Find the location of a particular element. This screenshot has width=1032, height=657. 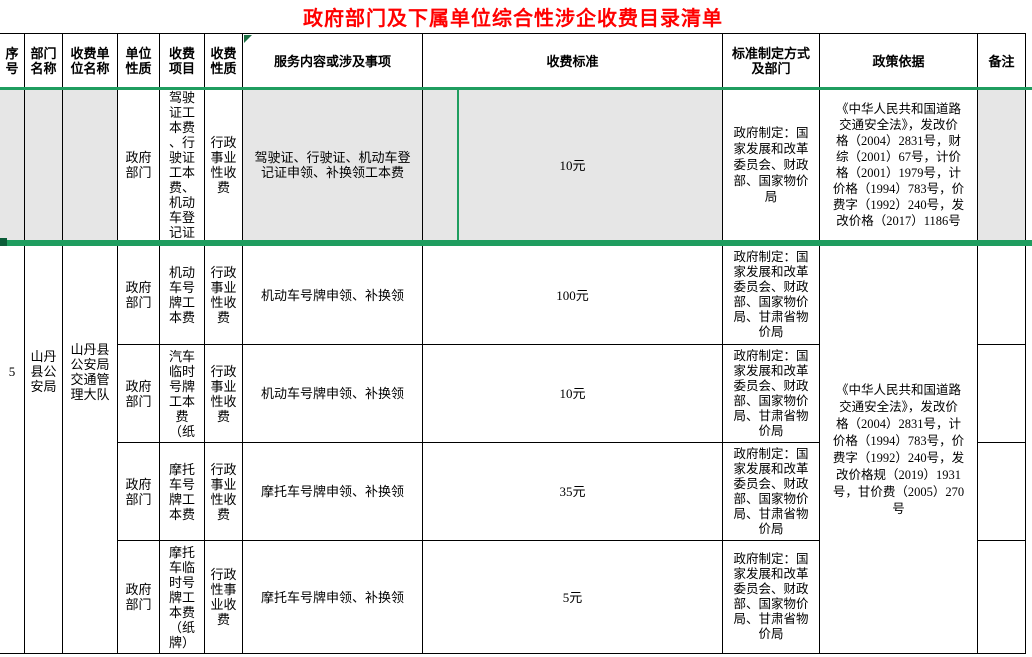

body-cell-unit: 山丹县 公安局 交通管 理大队 is located at coordinates (90, 450).